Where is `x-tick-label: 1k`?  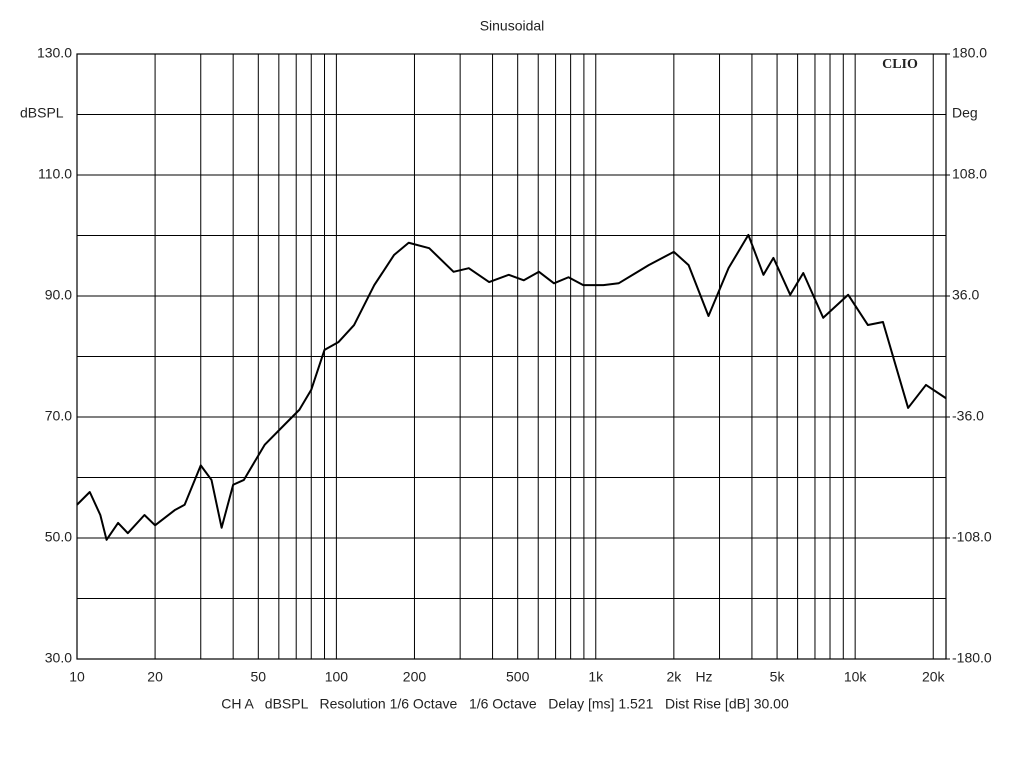 x-tick-label: 1k is located at coordinates (596, 677).